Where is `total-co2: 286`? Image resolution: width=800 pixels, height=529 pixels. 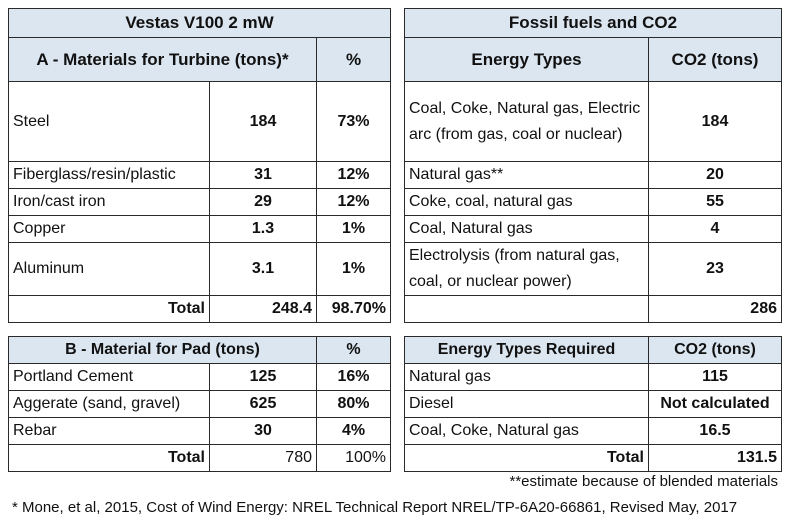 total-co2: 286 is located at coordinates (715, 309).